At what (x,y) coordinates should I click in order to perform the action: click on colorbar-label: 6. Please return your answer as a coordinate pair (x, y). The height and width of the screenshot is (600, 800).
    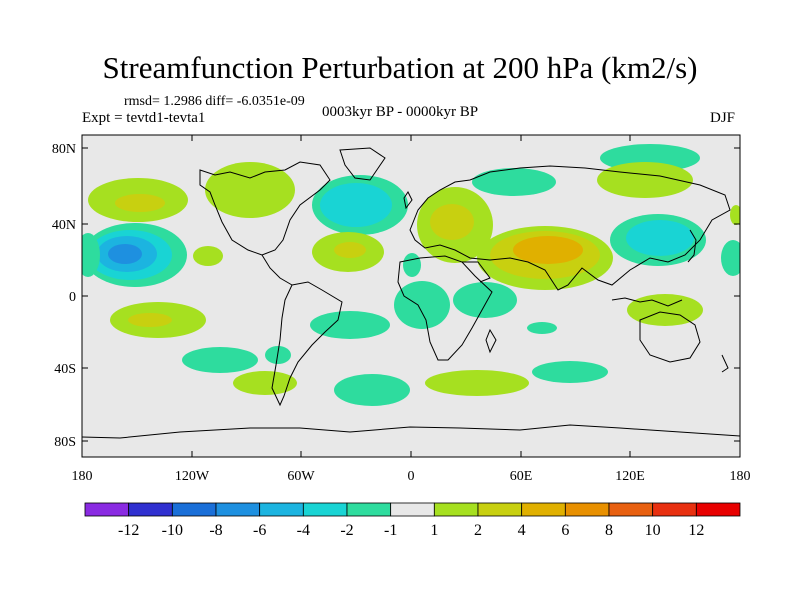
    Looking at the image, I should click on (565, 530).